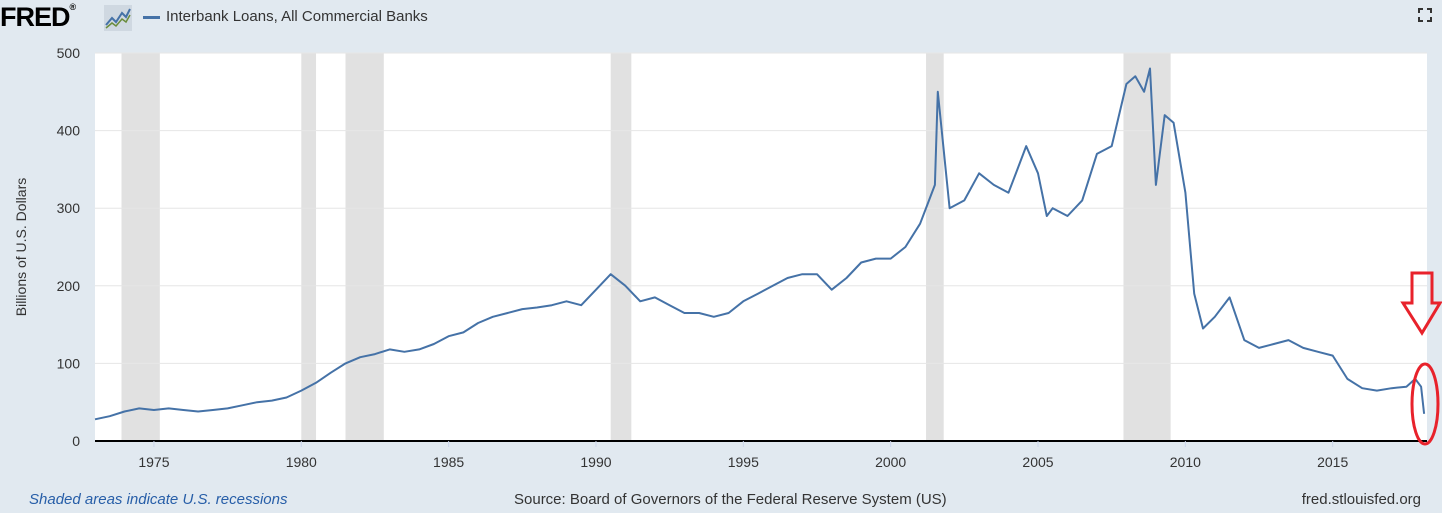 The width and height of the screenshot is (1442, 513). What do you see at coordinates (1425, 15) in the screenshot?
I see `fullscreen-icon` at bounding box center [1425, 15].